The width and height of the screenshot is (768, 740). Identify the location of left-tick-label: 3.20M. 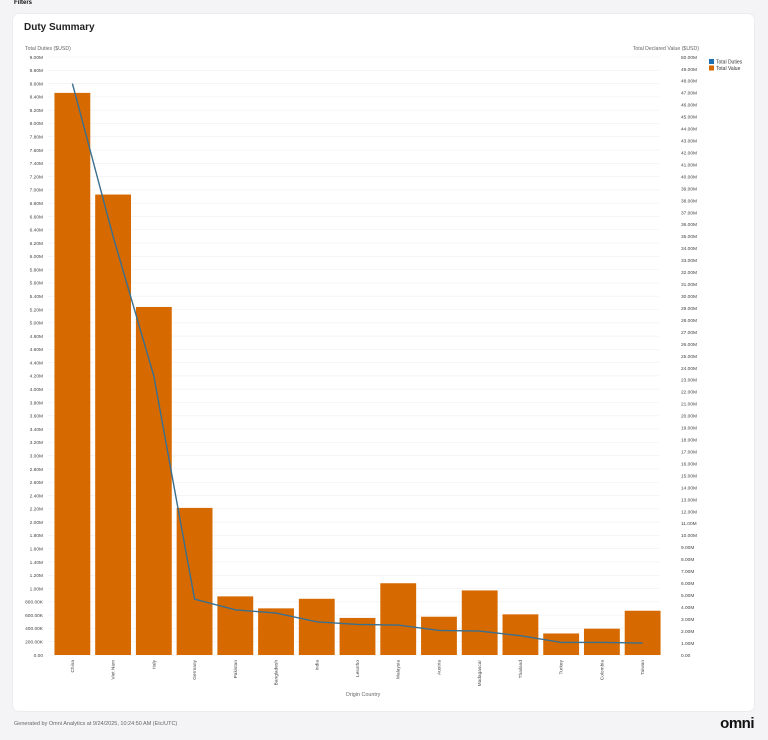
(36, 443).